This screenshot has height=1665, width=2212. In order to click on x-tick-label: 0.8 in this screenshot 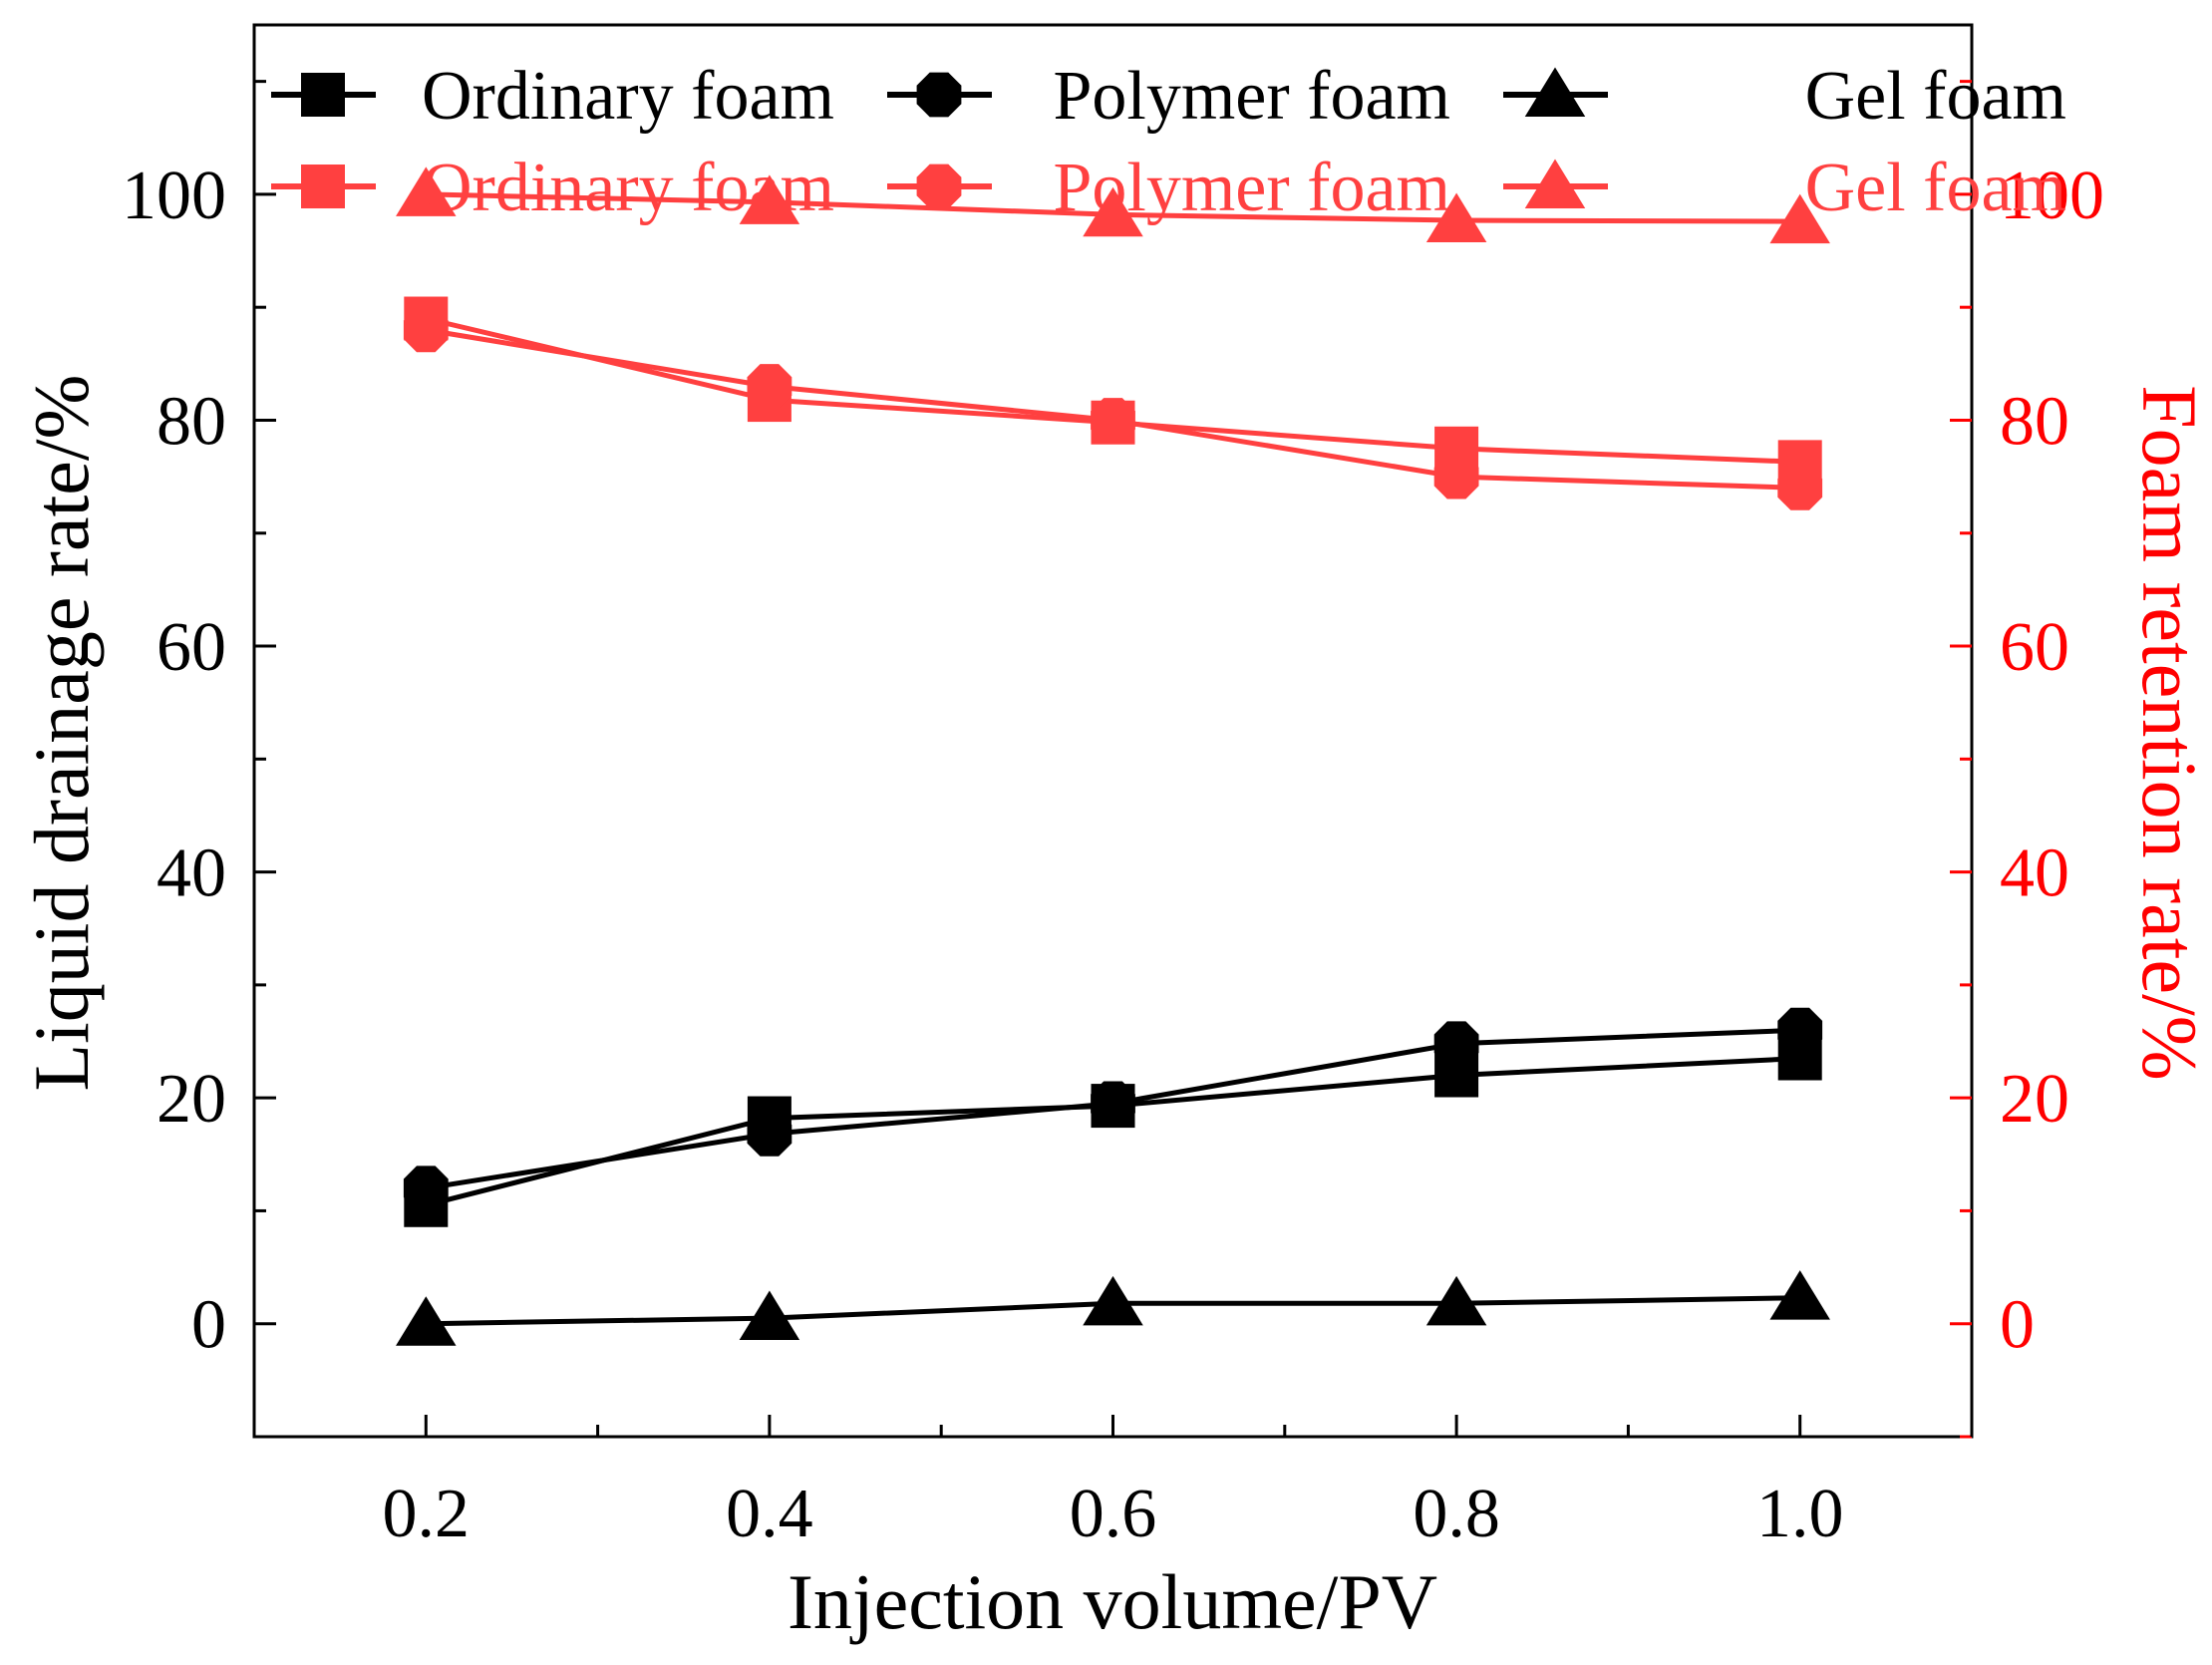, I will do `click(1456, 1514)`.